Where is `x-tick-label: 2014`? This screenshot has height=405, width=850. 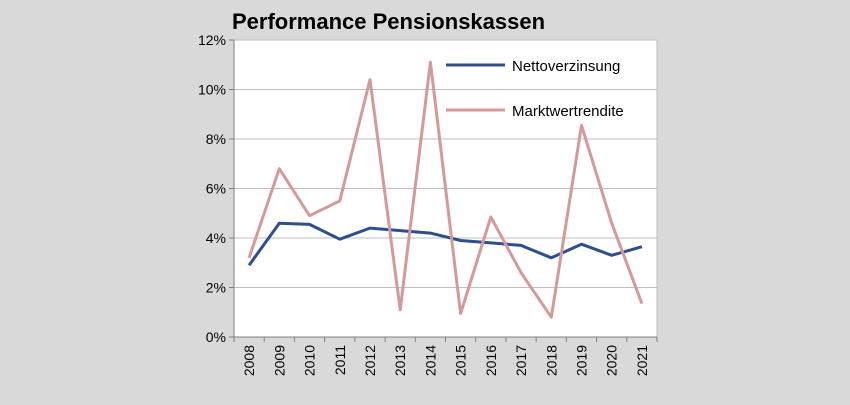 x-tick-label: 2014 is located at coordinates (430, 360).